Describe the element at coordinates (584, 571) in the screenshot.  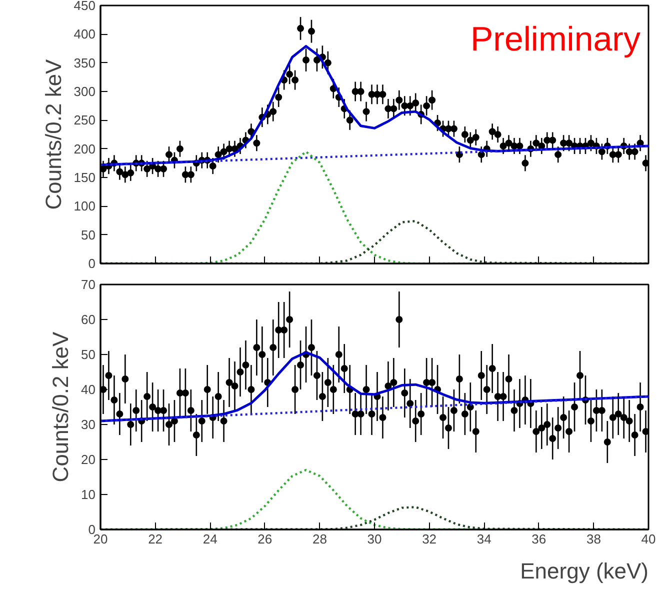
I see `x-axis-title: Energy (keV)` at that location.